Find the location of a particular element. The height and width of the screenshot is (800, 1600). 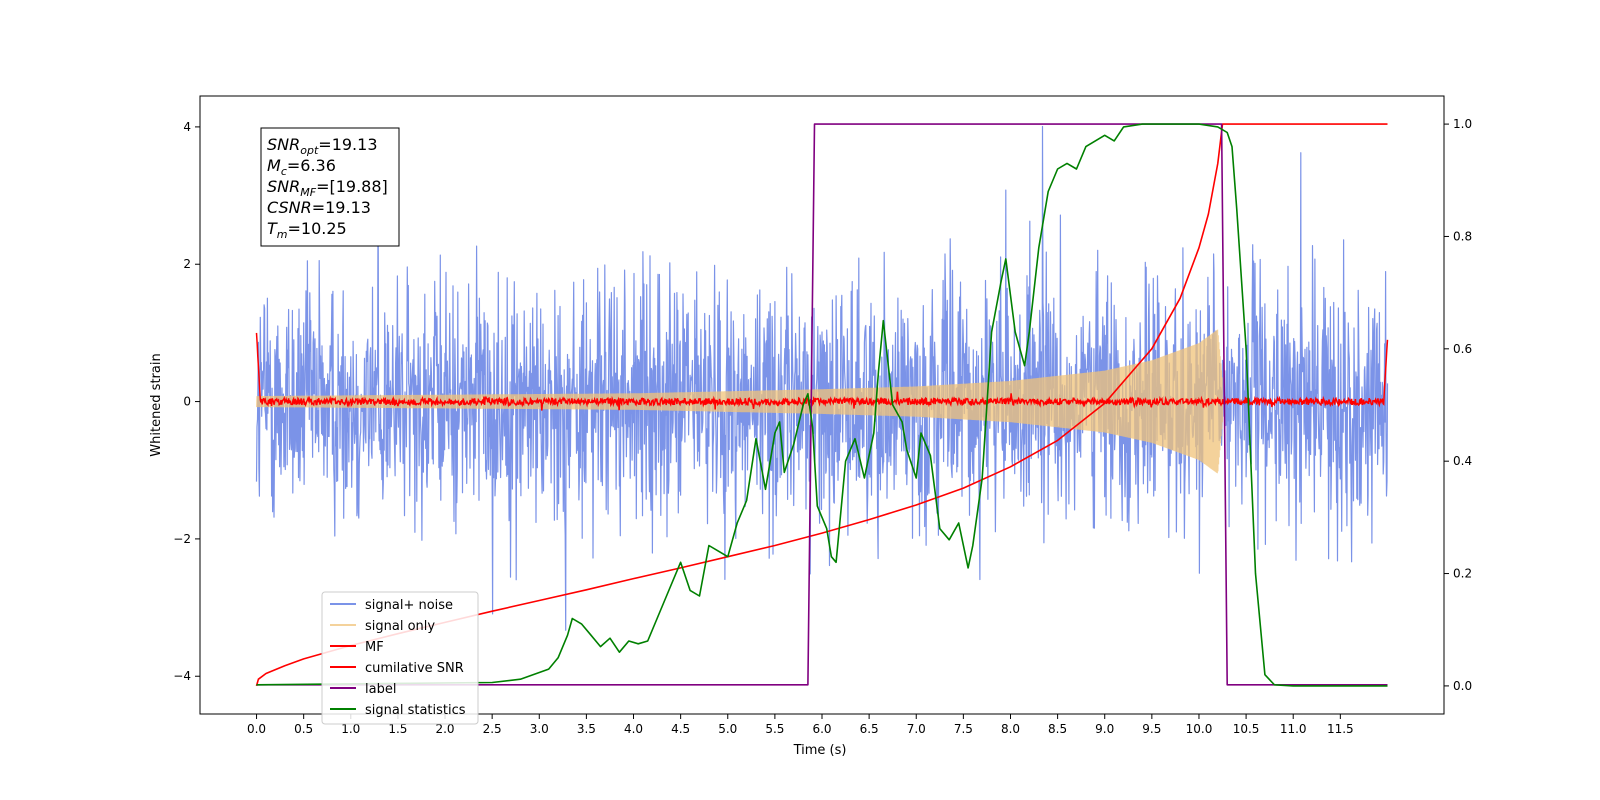

x-tick-label: 2.5 is located at coordinates (492, 729).